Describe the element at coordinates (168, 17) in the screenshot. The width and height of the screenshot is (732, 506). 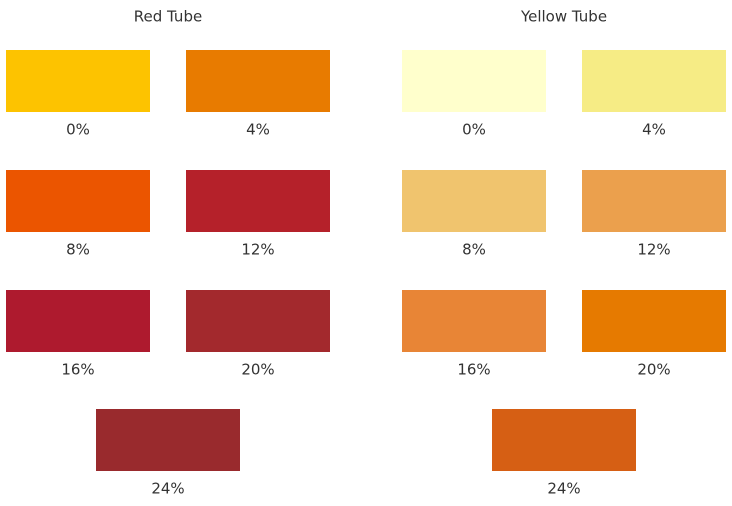
I see `group-title: Red Tube` at that location.